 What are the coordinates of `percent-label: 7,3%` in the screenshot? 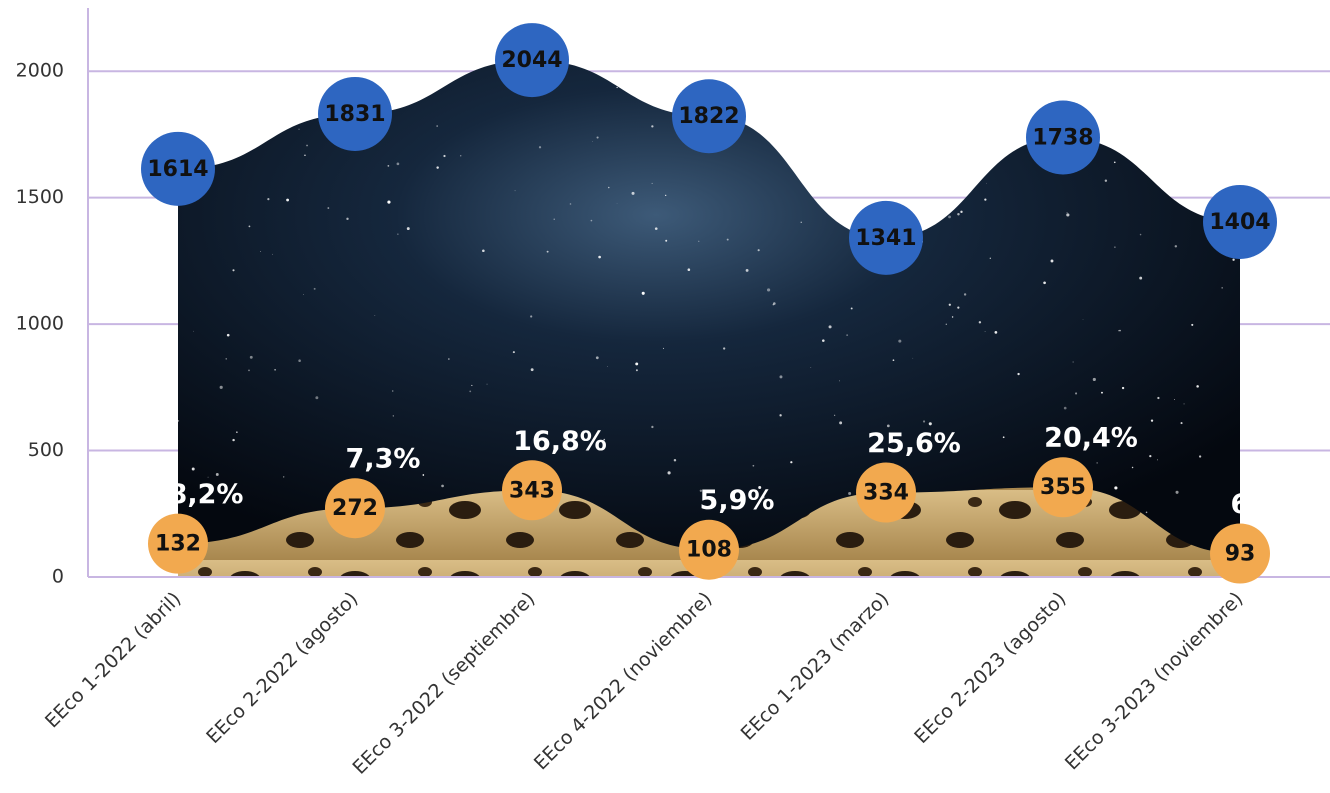 It's located at (383, 459).